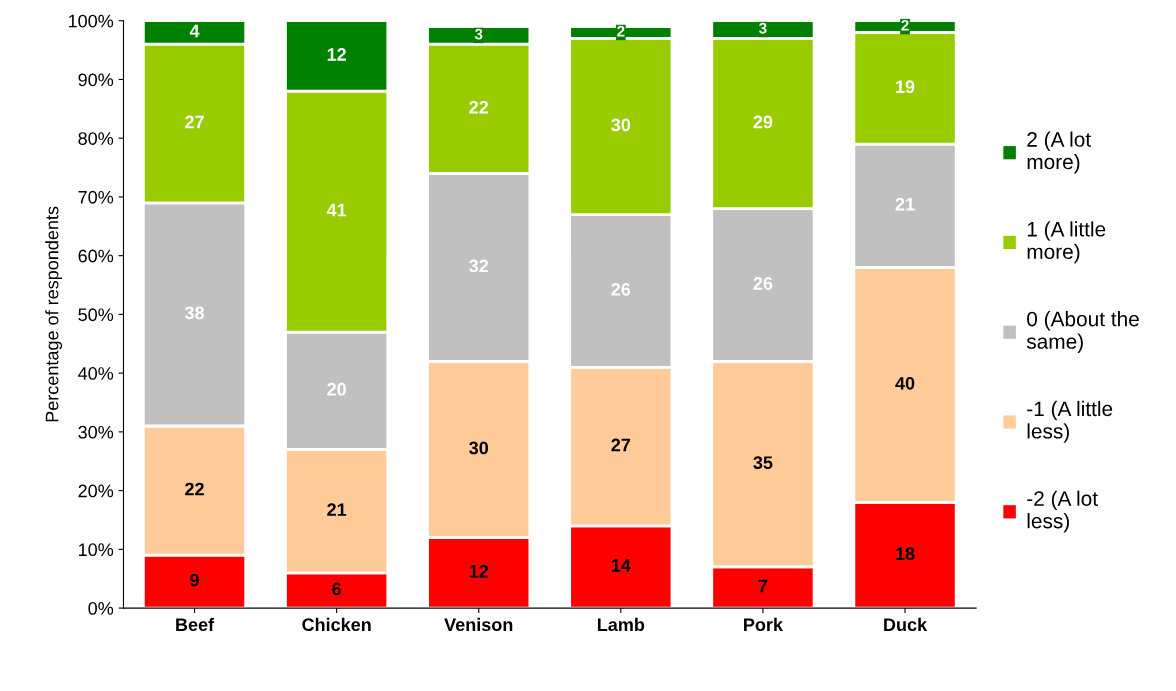  I want to click on data-label: 20, so click(336, 389).